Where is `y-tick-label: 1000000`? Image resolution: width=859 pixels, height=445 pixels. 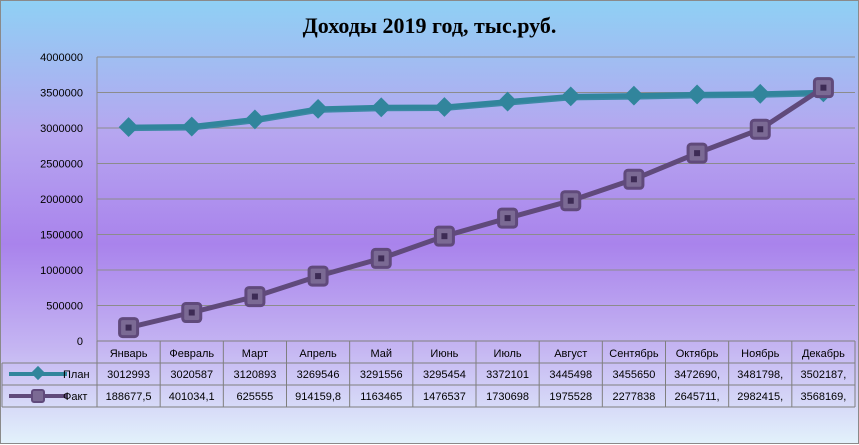 y-tick-label: 1000000 is located at coordinates (61, 271).